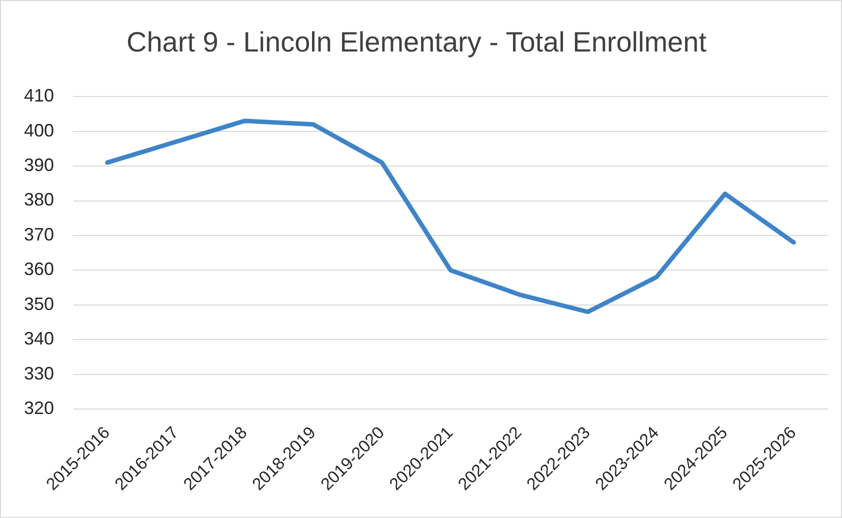 The image size is (842, 518). Describe the element at coordinates (39, 269) in the screenshot. I see `y-tick-label: 360` at that location.